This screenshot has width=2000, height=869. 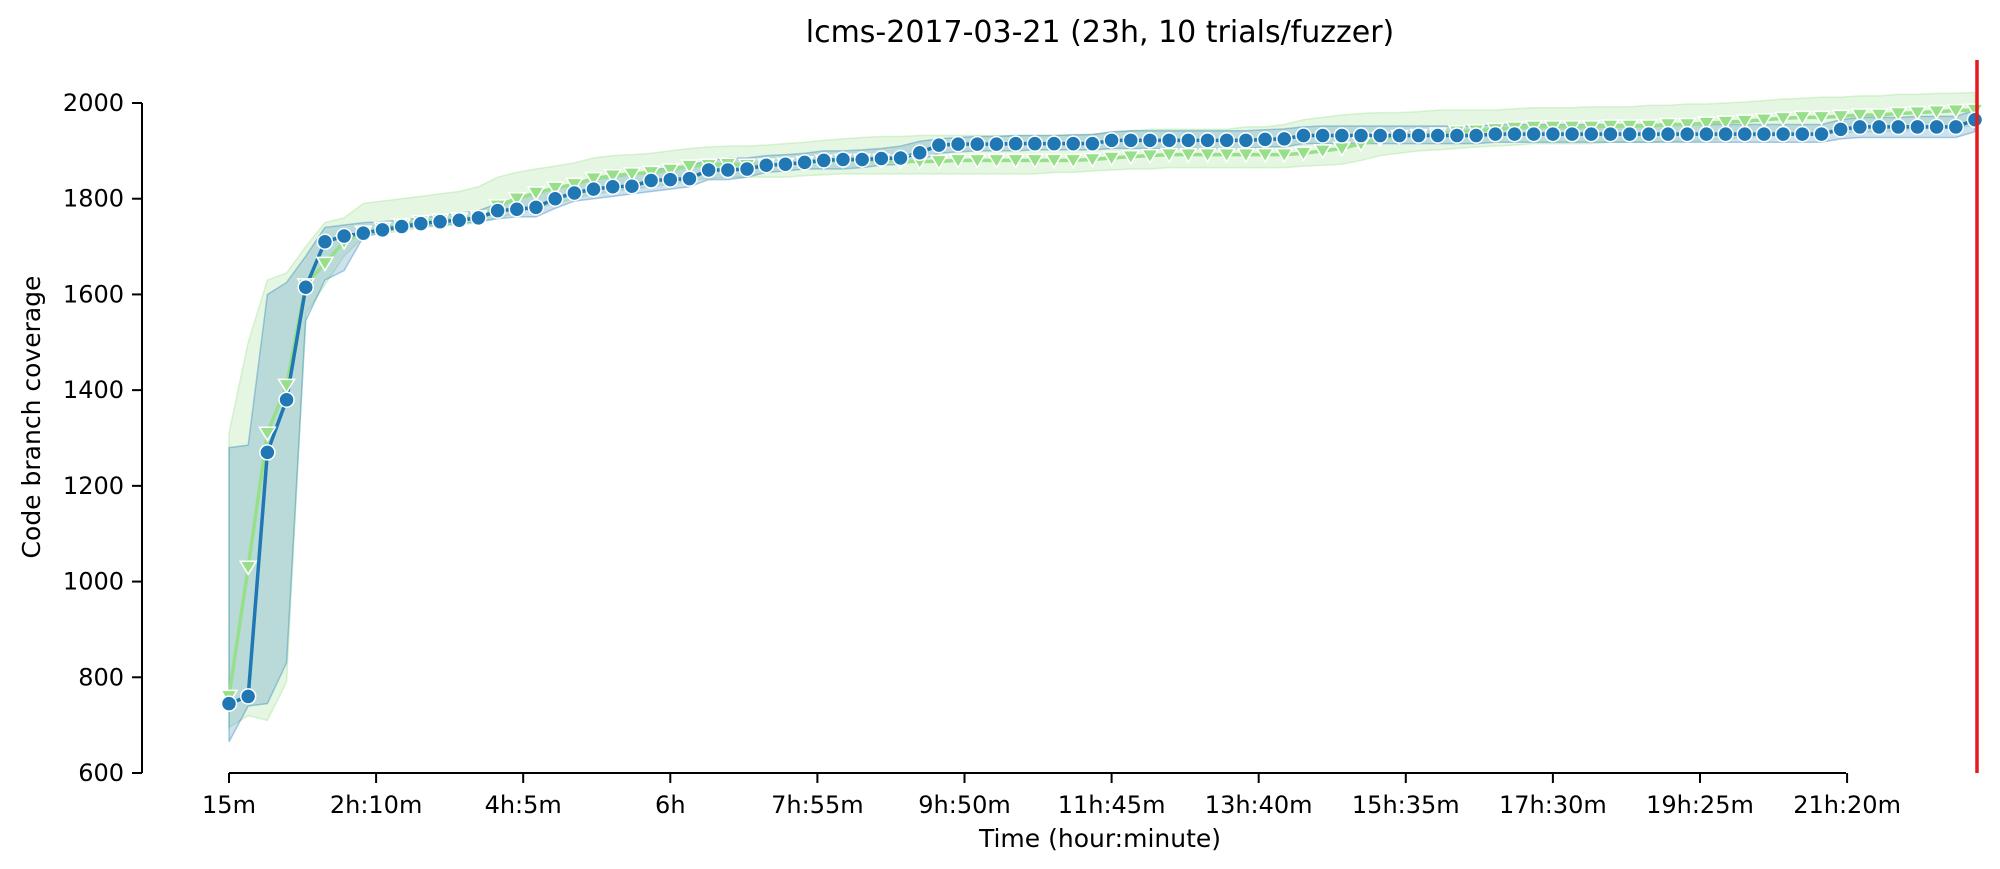 I want to click on x-tick-label: 11h:45m, so click(x=1112, y=805).